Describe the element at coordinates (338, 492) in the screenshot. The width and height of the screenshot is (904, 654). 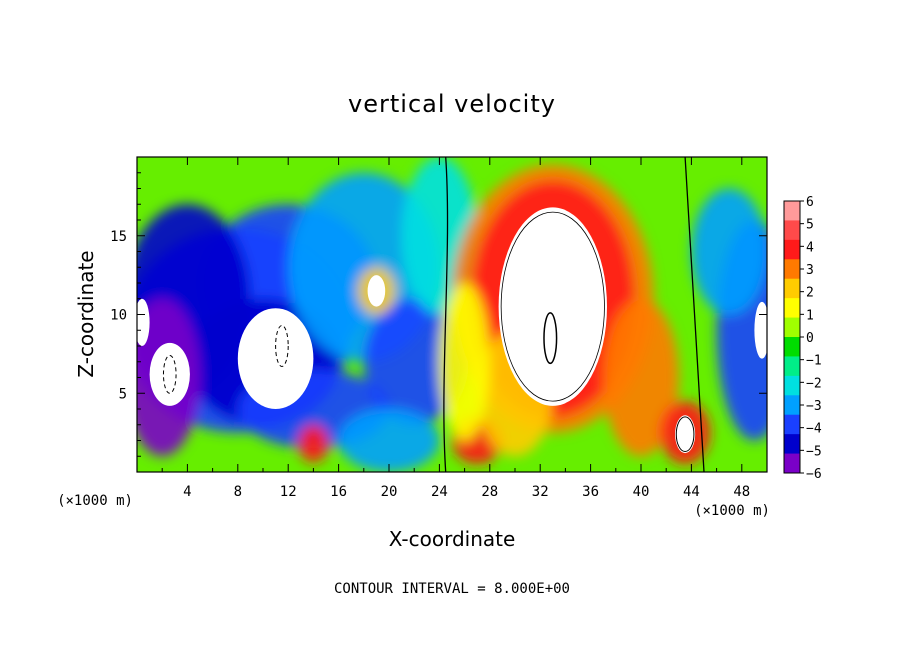
I see `x-tick-label: 16` at that location.